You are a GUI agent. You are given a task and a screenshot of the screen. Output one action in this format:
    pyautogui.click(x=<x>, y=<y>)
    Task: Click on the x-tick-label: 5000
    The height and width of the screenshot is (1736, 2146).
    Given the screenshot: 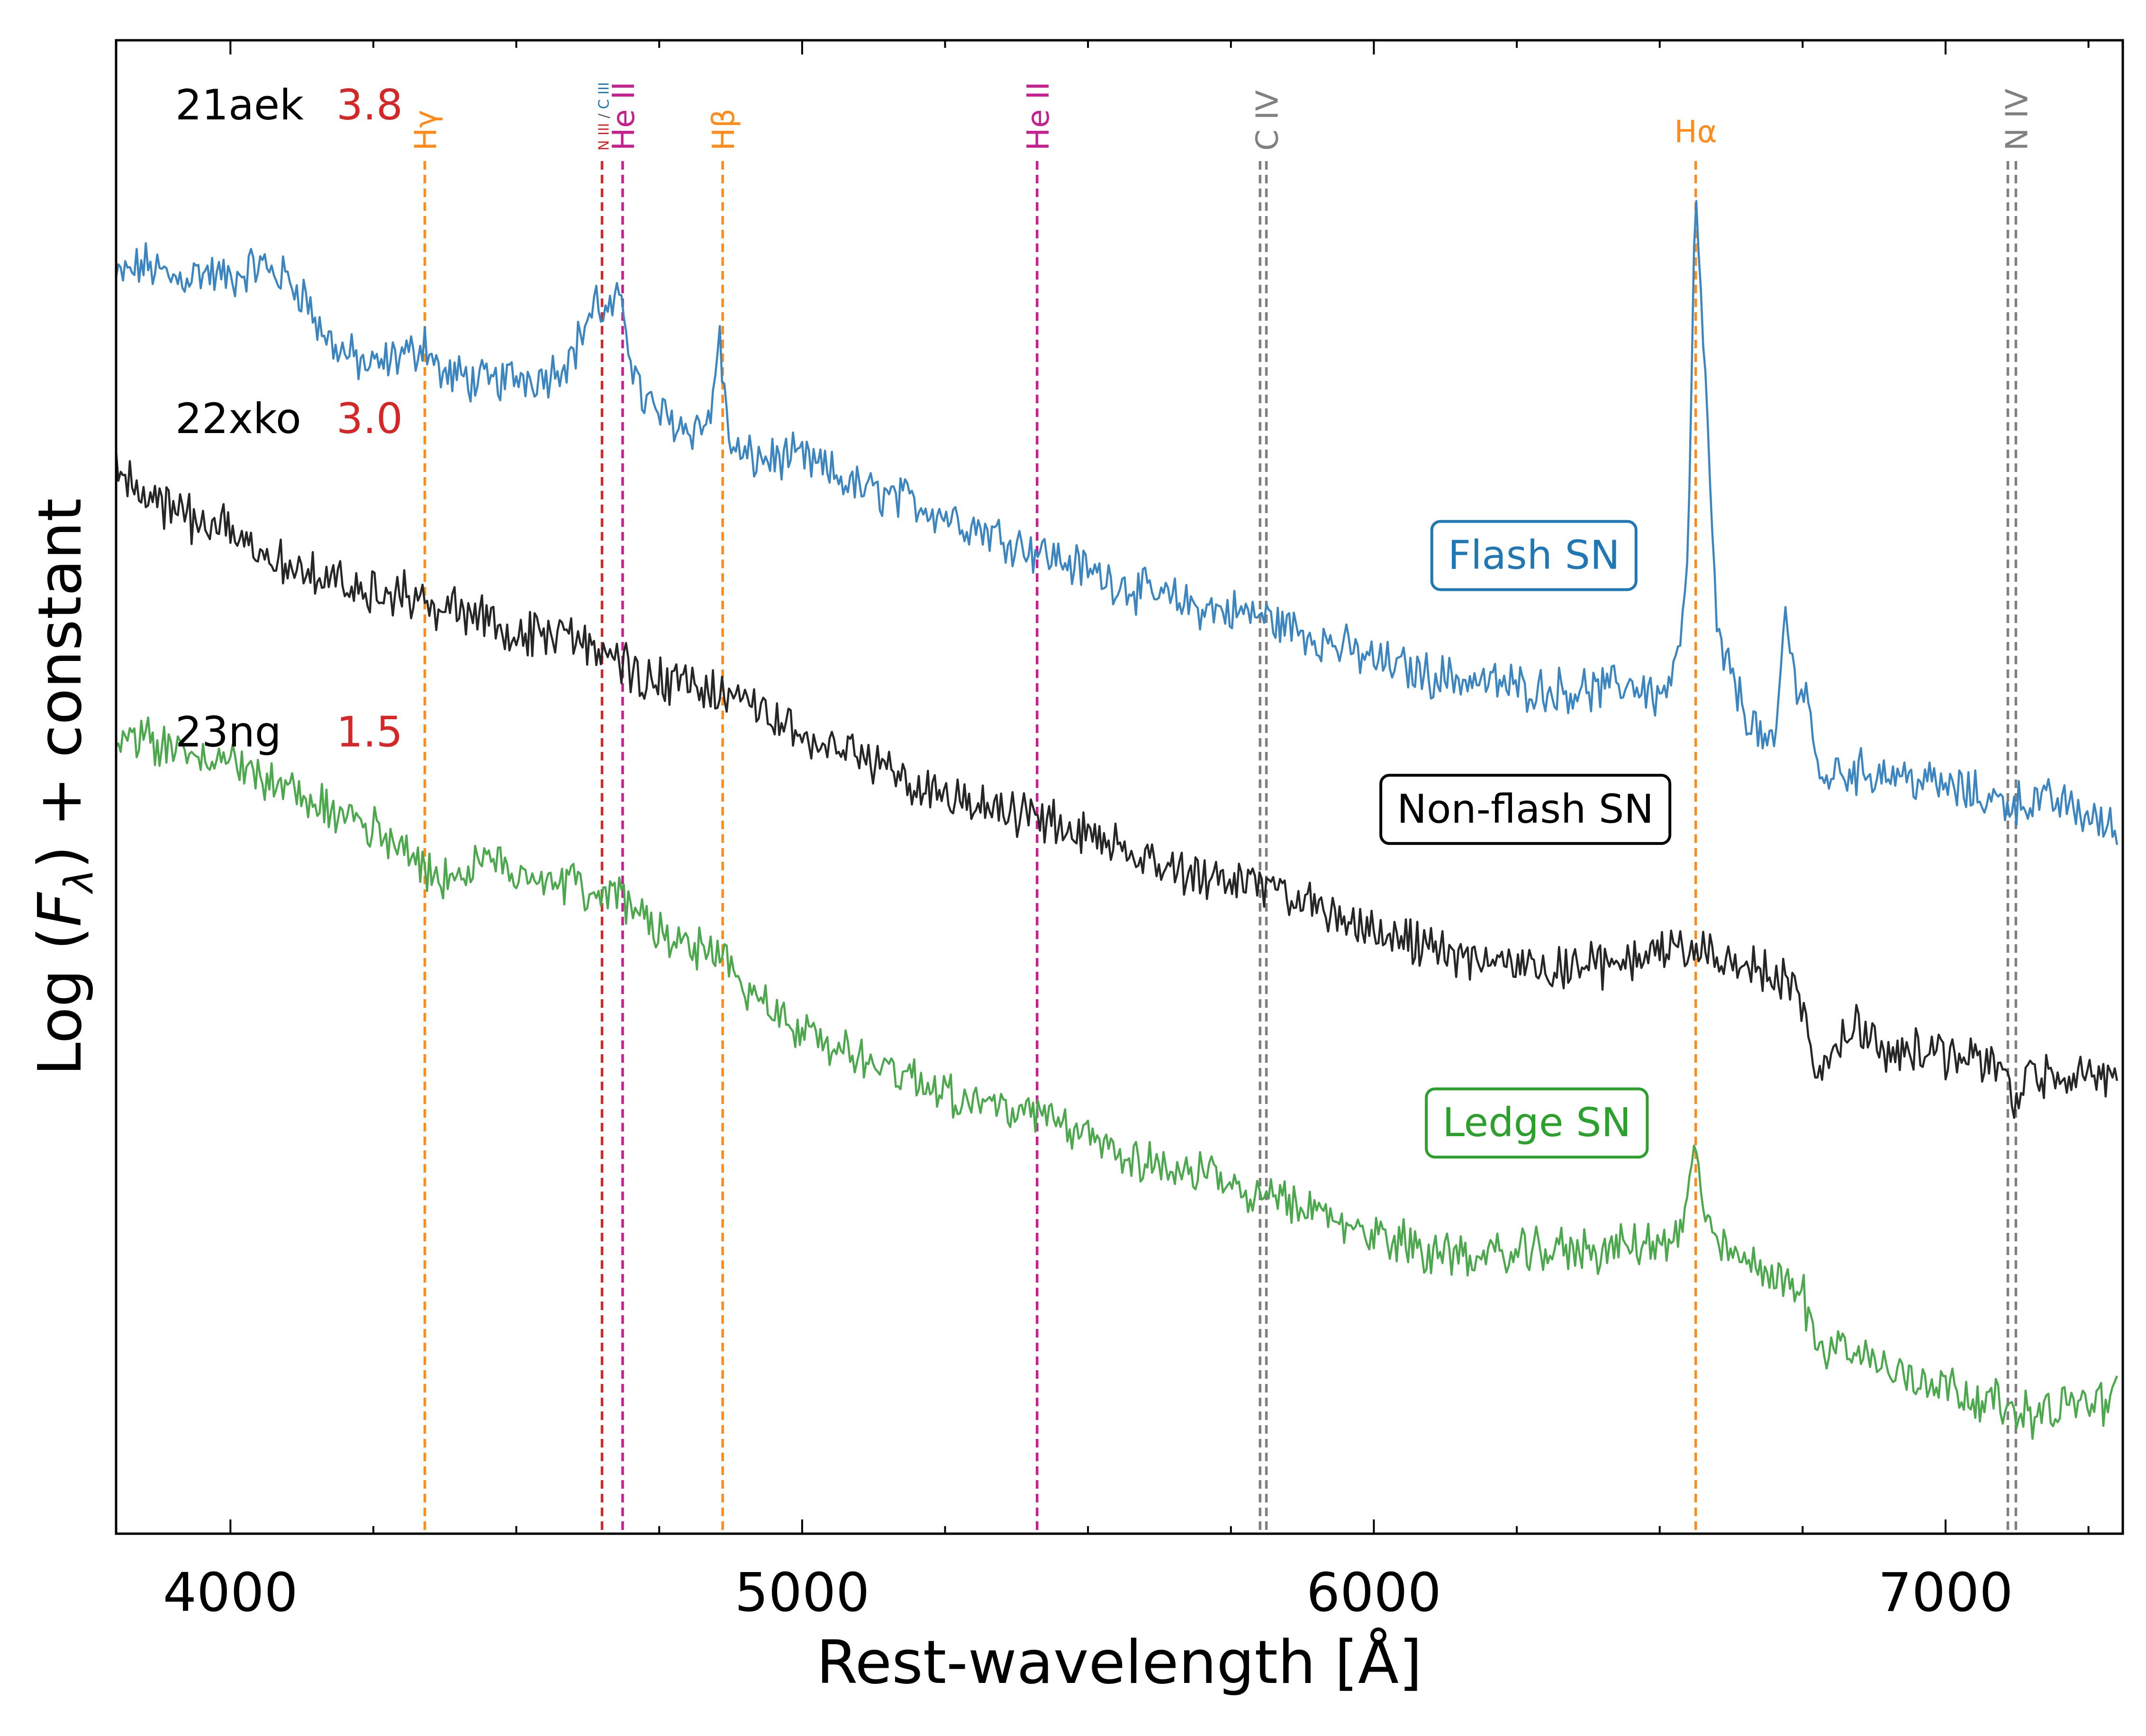 What is the action you would take?
    pyautogui.click(x=801, y=1593)
    